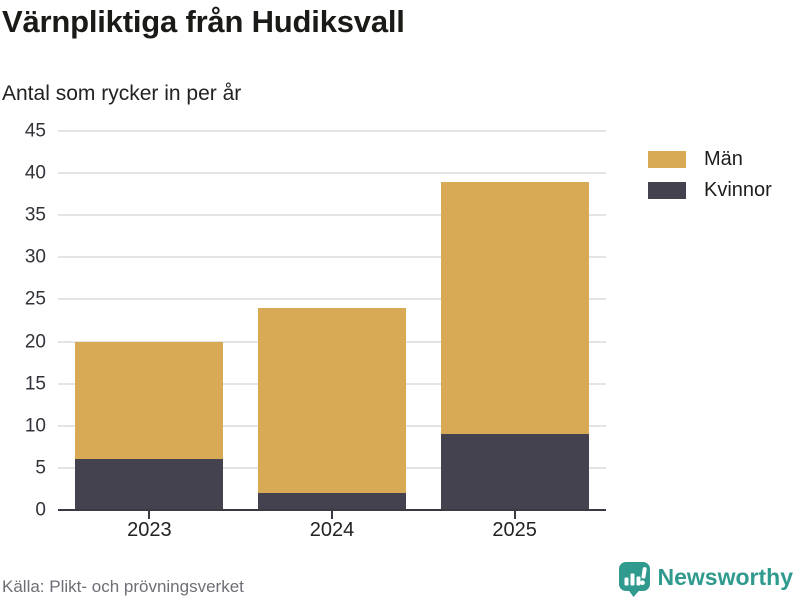 This screenshot has width=800, height=600. I want to click on y-tick-label-30: 30, so click(35, 257).